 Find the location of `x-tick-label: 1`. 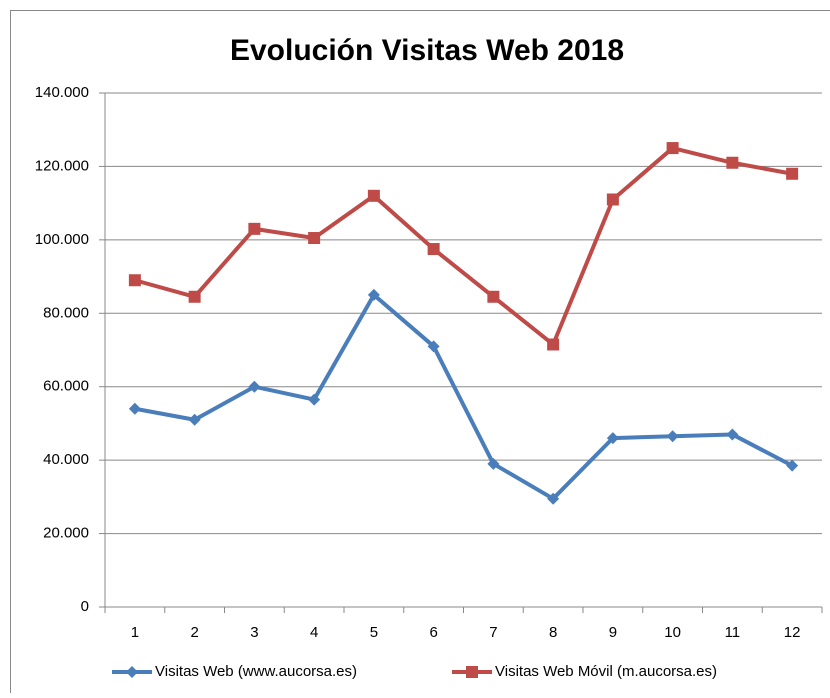

x-tick-label: 1 is located at coordinates (135, 632).